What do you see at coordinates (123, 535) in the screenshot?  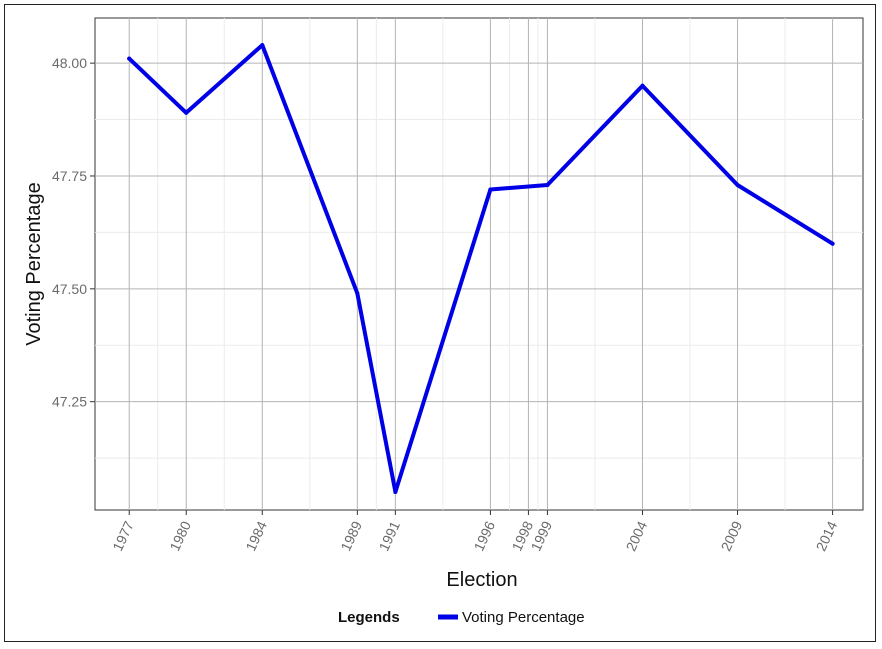 I see `x-tick-label: 1977` at bounding box center [123, 535].